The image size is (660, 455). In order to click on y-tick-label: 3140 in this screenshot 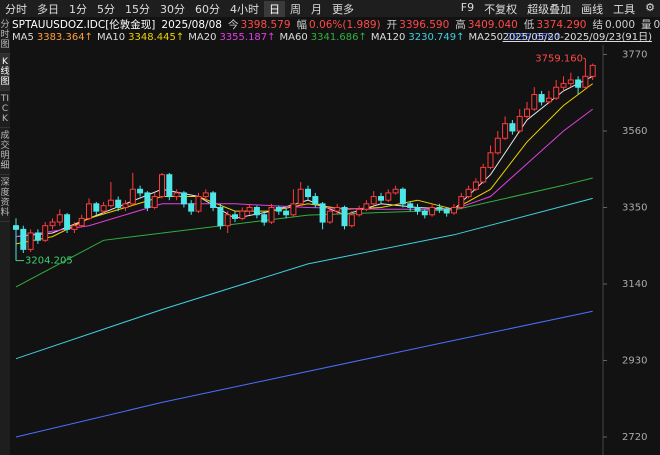, I will do `click(634, 284)`.